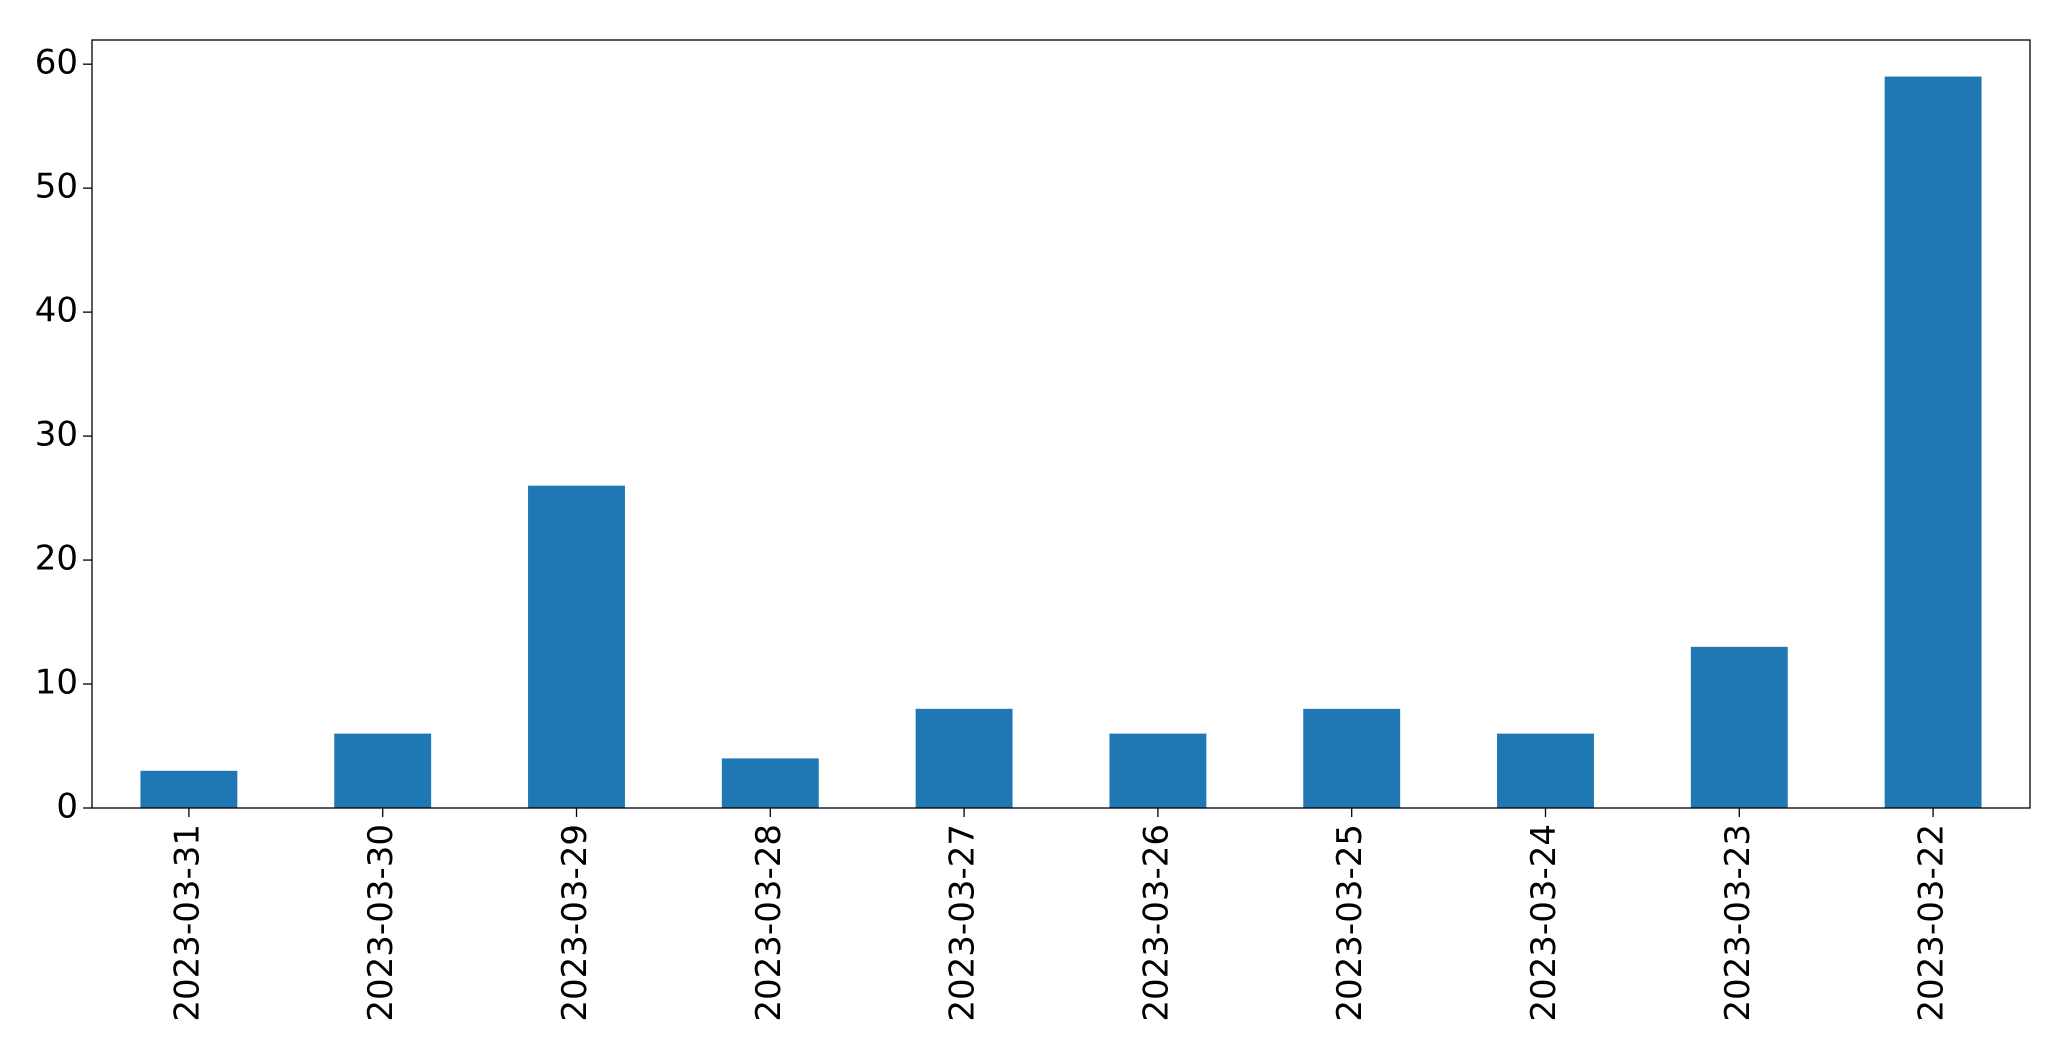 Image resolution: width=2071 pixels, height=1061 pixels. I want to click on y-tick-label: 0, so click(67, 807).